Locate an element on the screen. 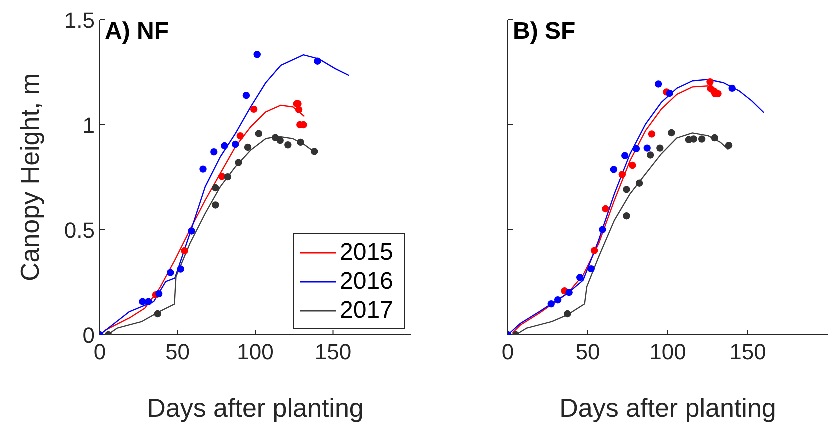  y-tick-label: 1.5 is located at coordinates (79, 20).